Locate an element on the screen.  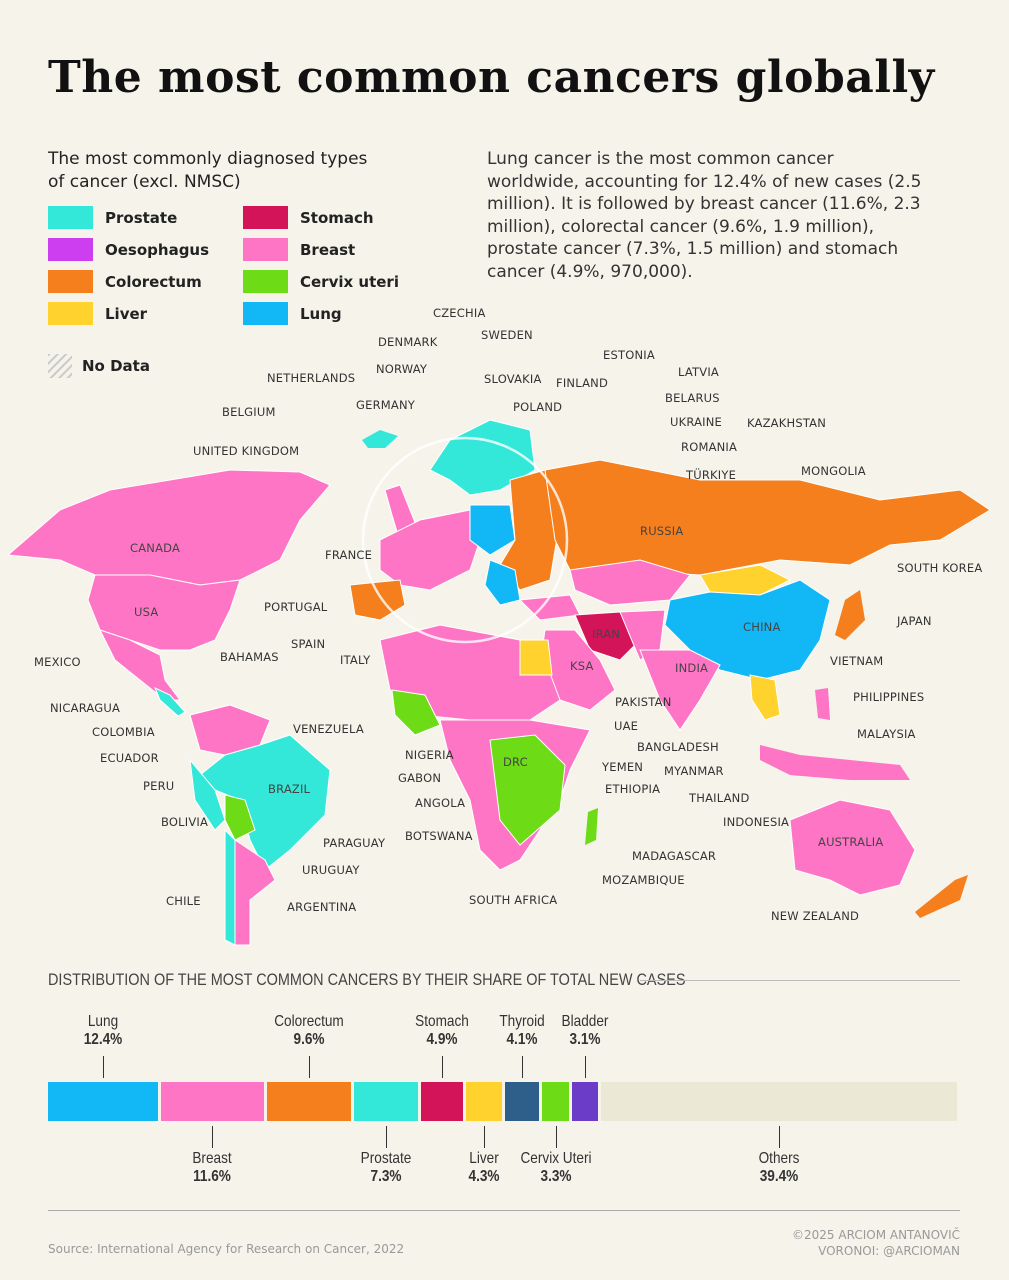
category-name: Lung is located at coordinates (103, 1021).